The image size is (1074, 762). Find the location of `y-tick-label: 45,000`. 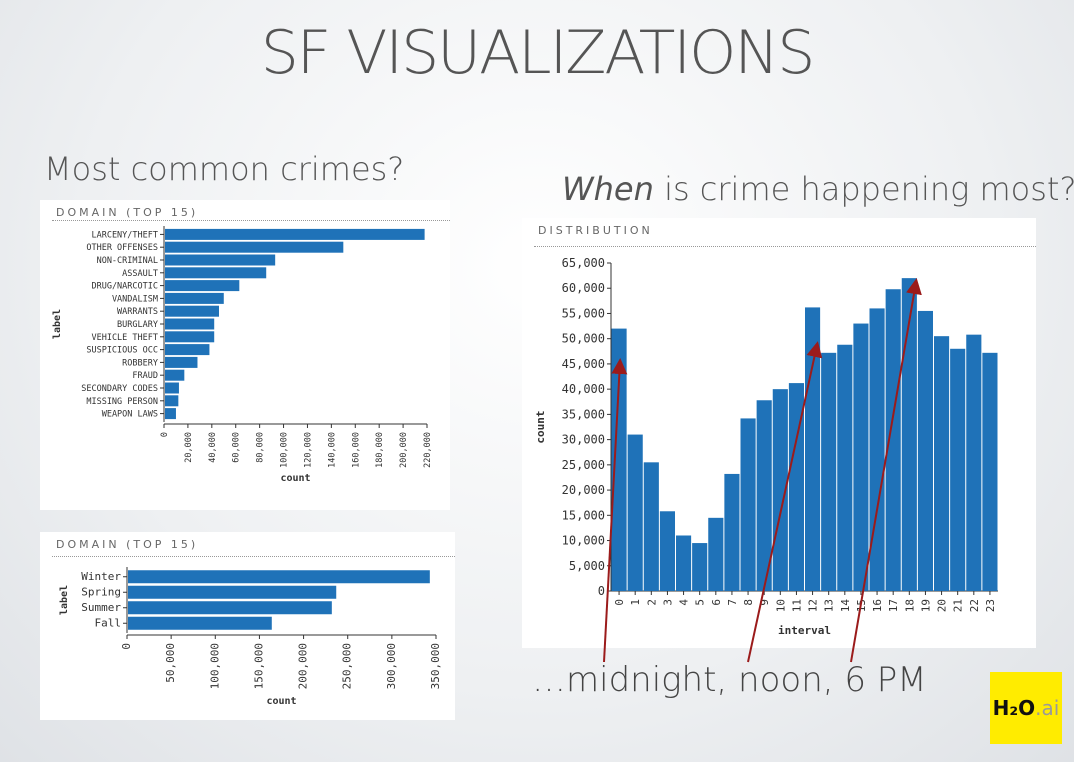

y-tick-label: 45,000 is located at coordinates (583, 364).